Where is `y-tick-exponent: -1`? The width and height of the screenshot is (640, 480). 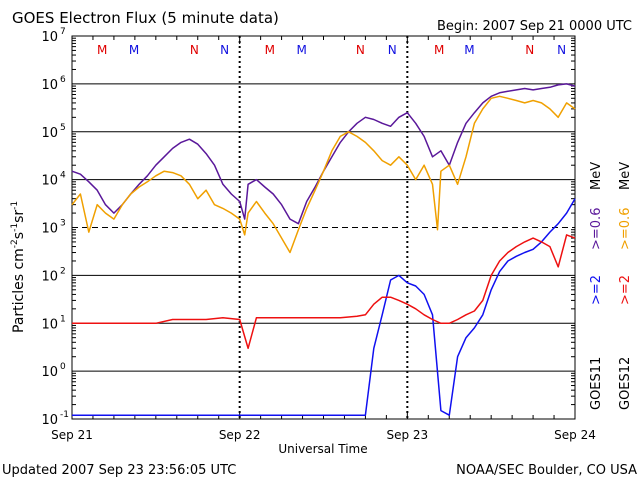
y-tick-exponent: -1 is located at coordinates (64, 415).